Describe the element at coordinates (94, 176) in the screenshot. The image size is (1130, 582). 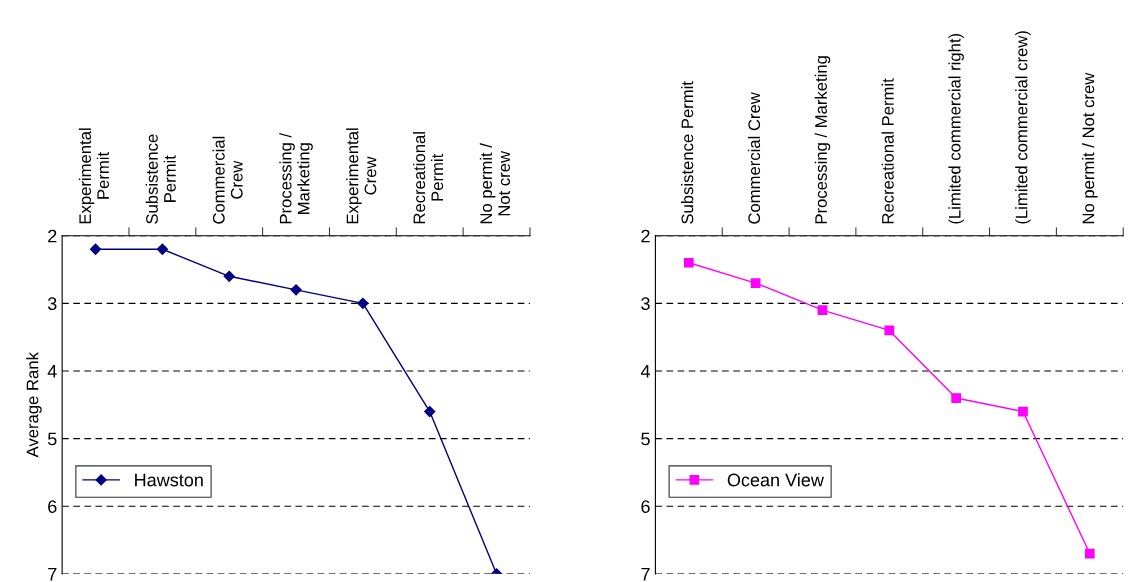
I see `x-tick-label: Experimental Permit` at that location.